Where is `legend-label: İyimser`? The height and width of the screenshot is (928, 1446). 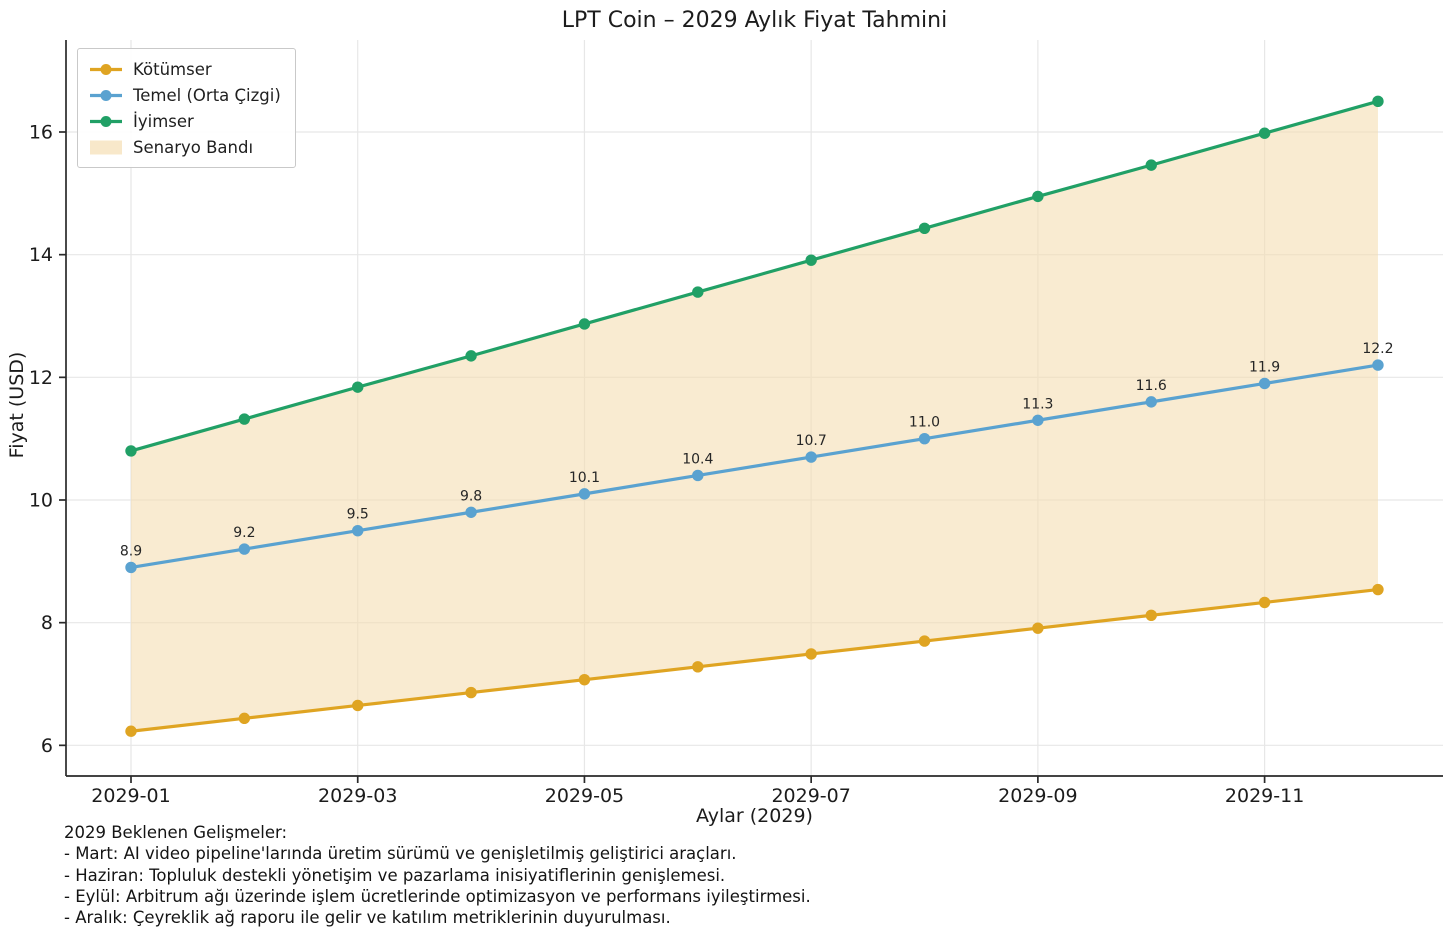
legend-label: İyimser is located at coordinates (163, 121).